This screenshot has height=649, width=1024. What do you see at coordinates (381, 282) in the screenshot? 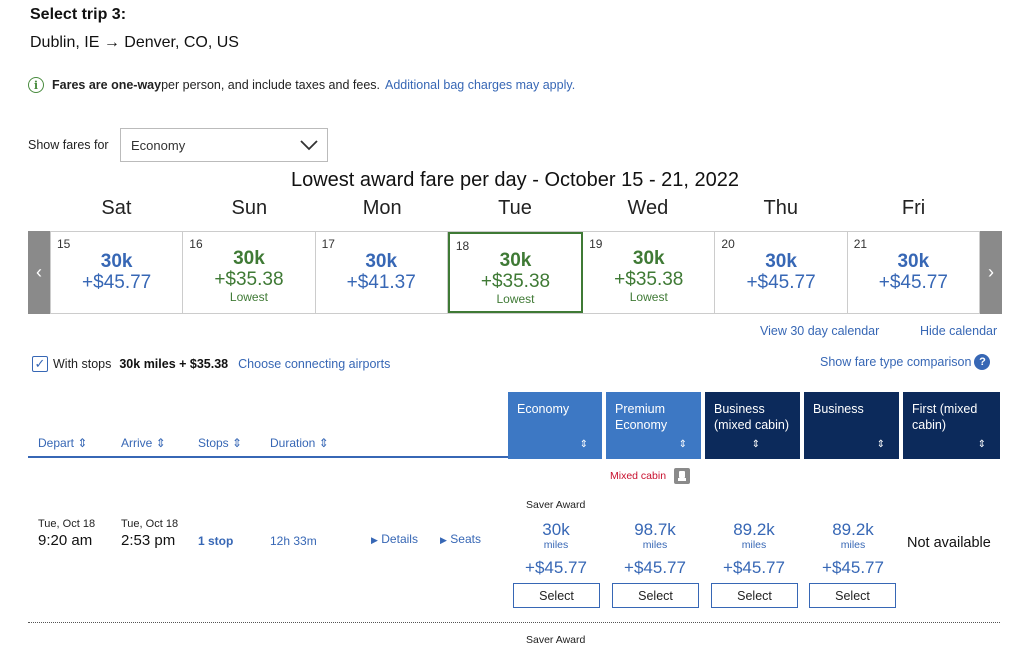
I see `day-price: +$41.37` at bounding box center [381, 282].